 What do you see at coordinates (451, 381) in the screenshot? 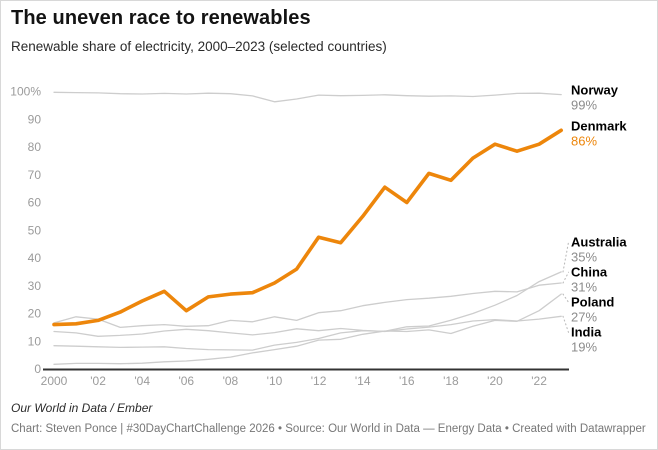
I see `x-axis-tick-label: '18` at bounding box center [451, 381].